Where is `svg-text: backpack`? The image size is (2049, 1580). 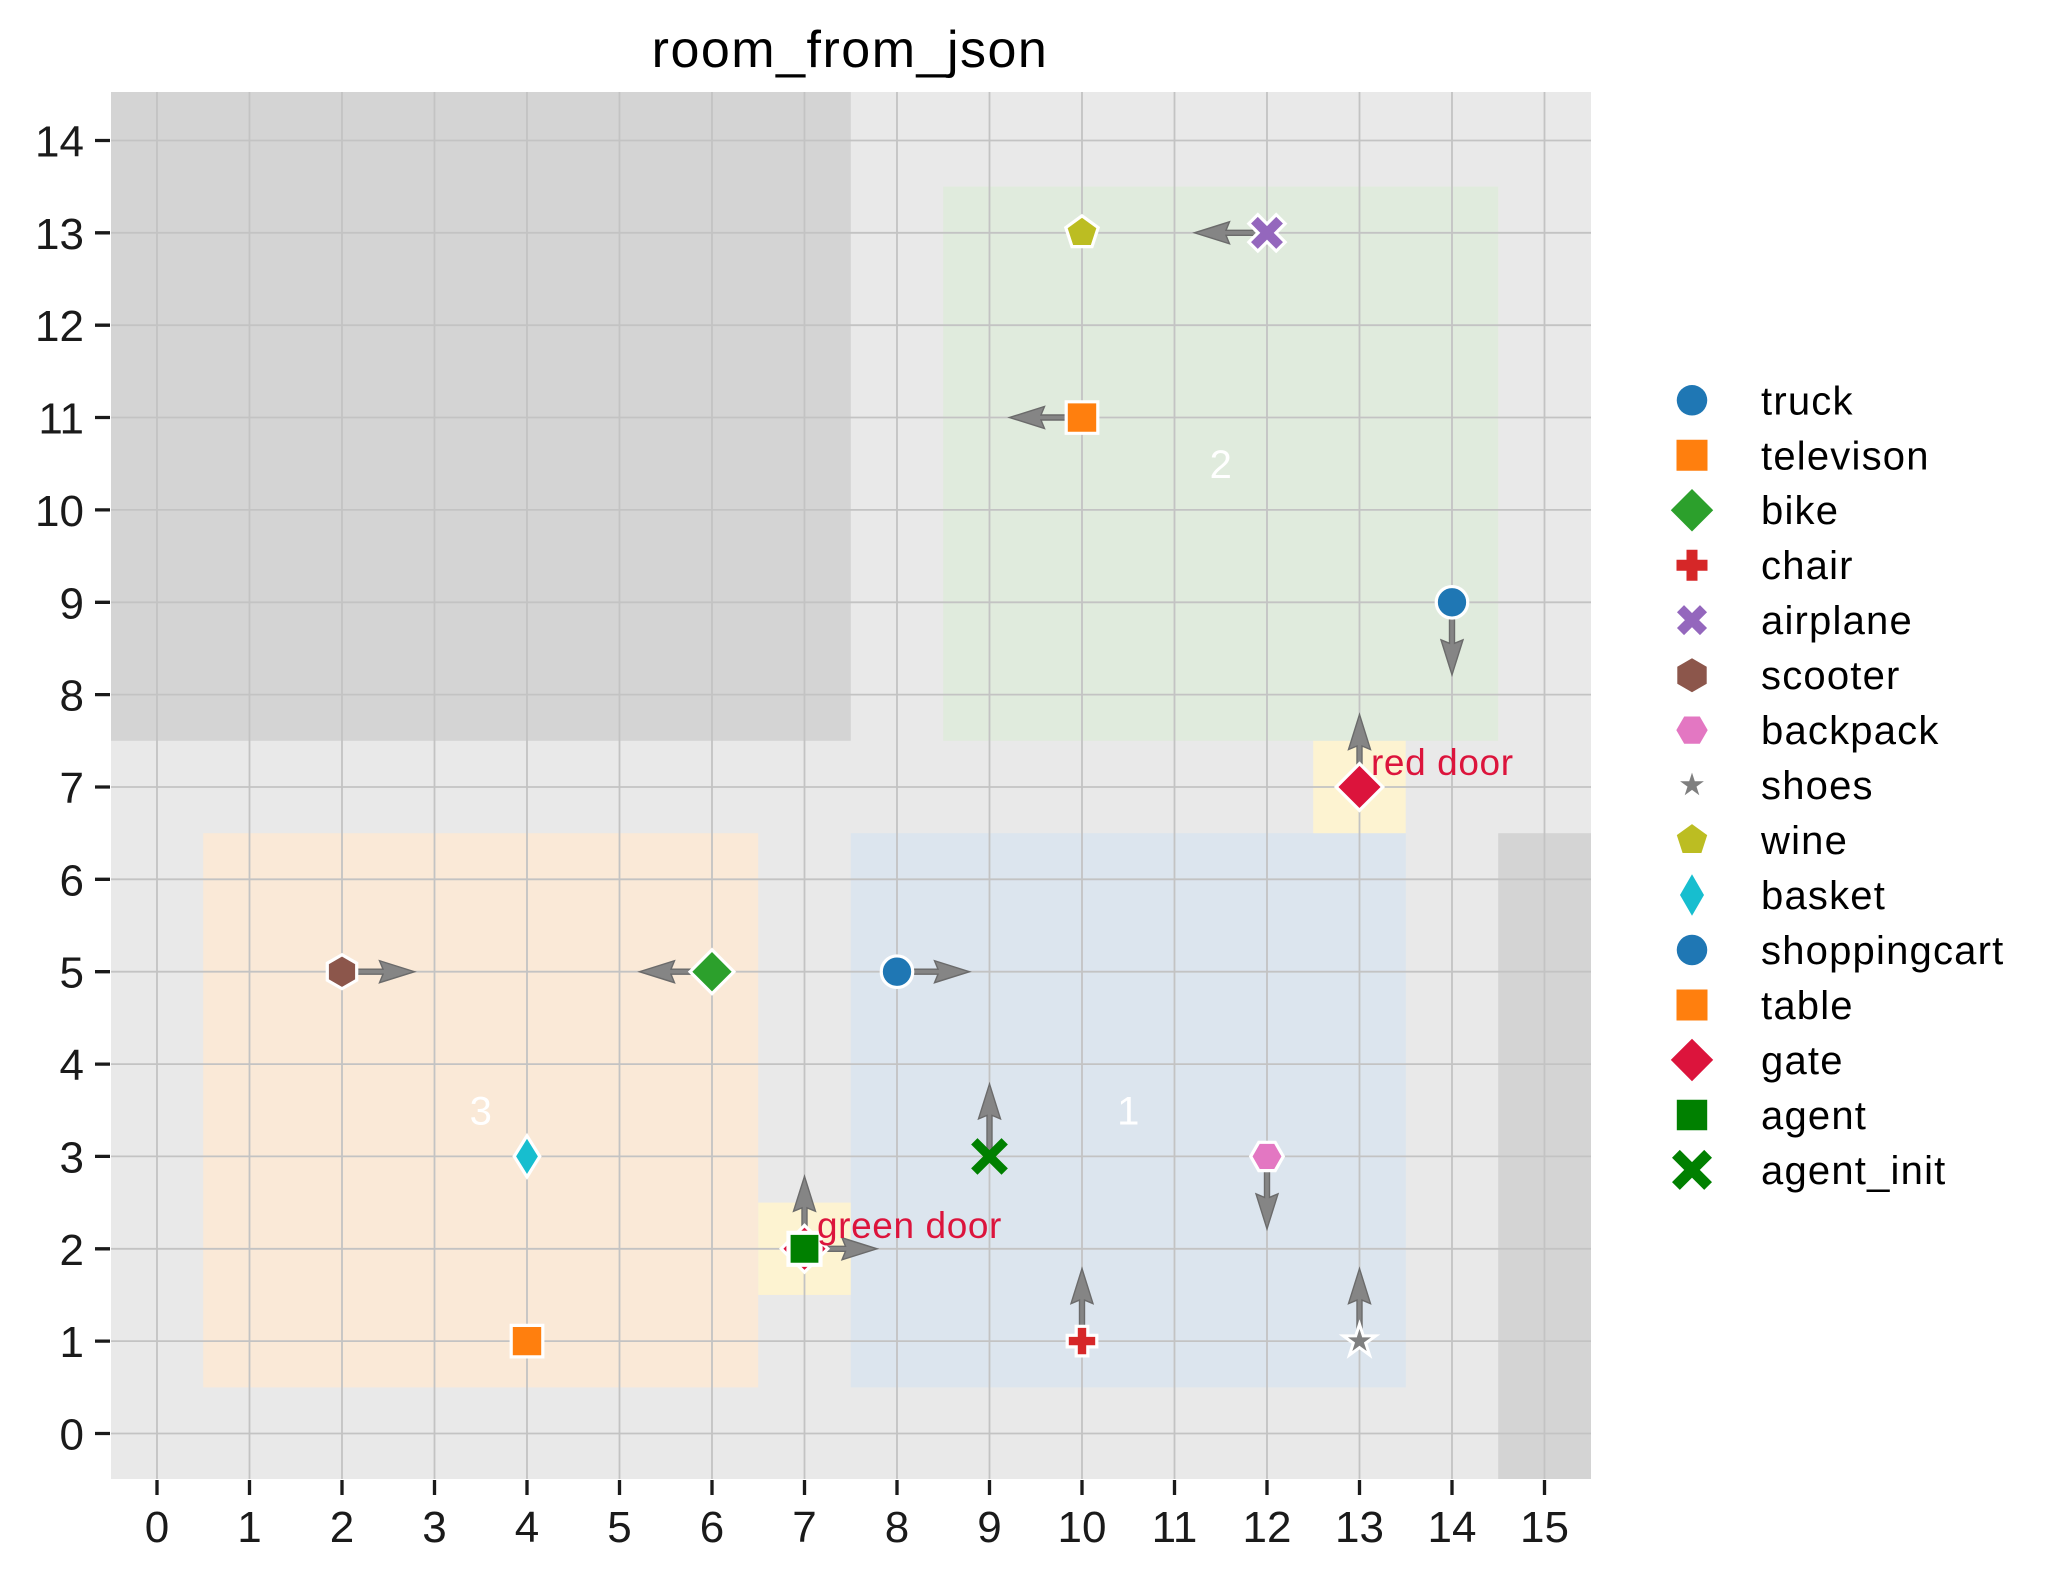 svg-text: backpack is located at coordinates (1850, 731).